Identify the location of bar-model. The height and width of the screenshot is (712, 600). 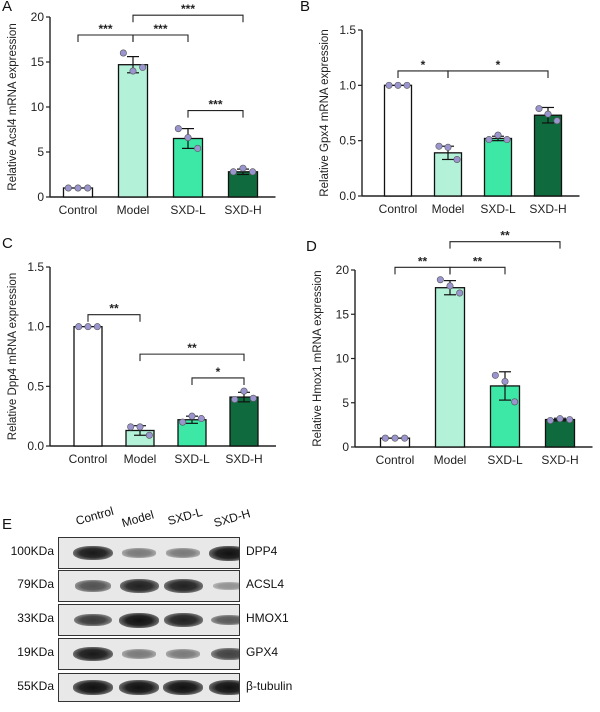
(133, 131).